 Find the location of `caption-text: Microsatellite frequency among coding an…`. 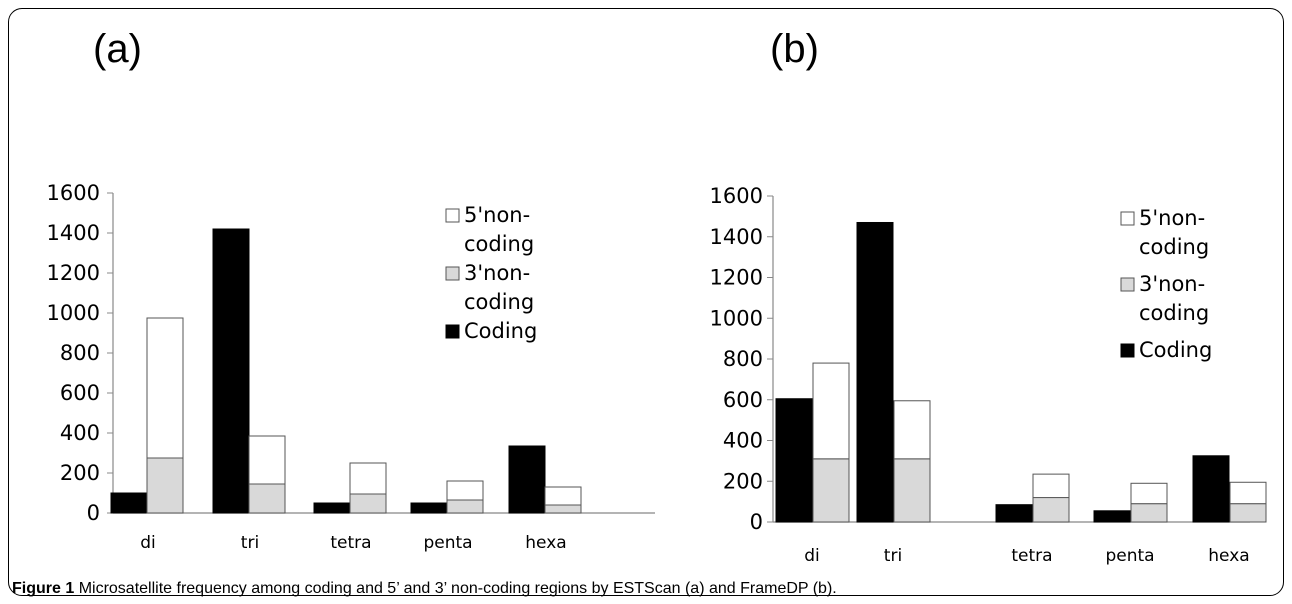

caption-text: Microsatellite frequency among coding an… is located at coordinates (457, 588).